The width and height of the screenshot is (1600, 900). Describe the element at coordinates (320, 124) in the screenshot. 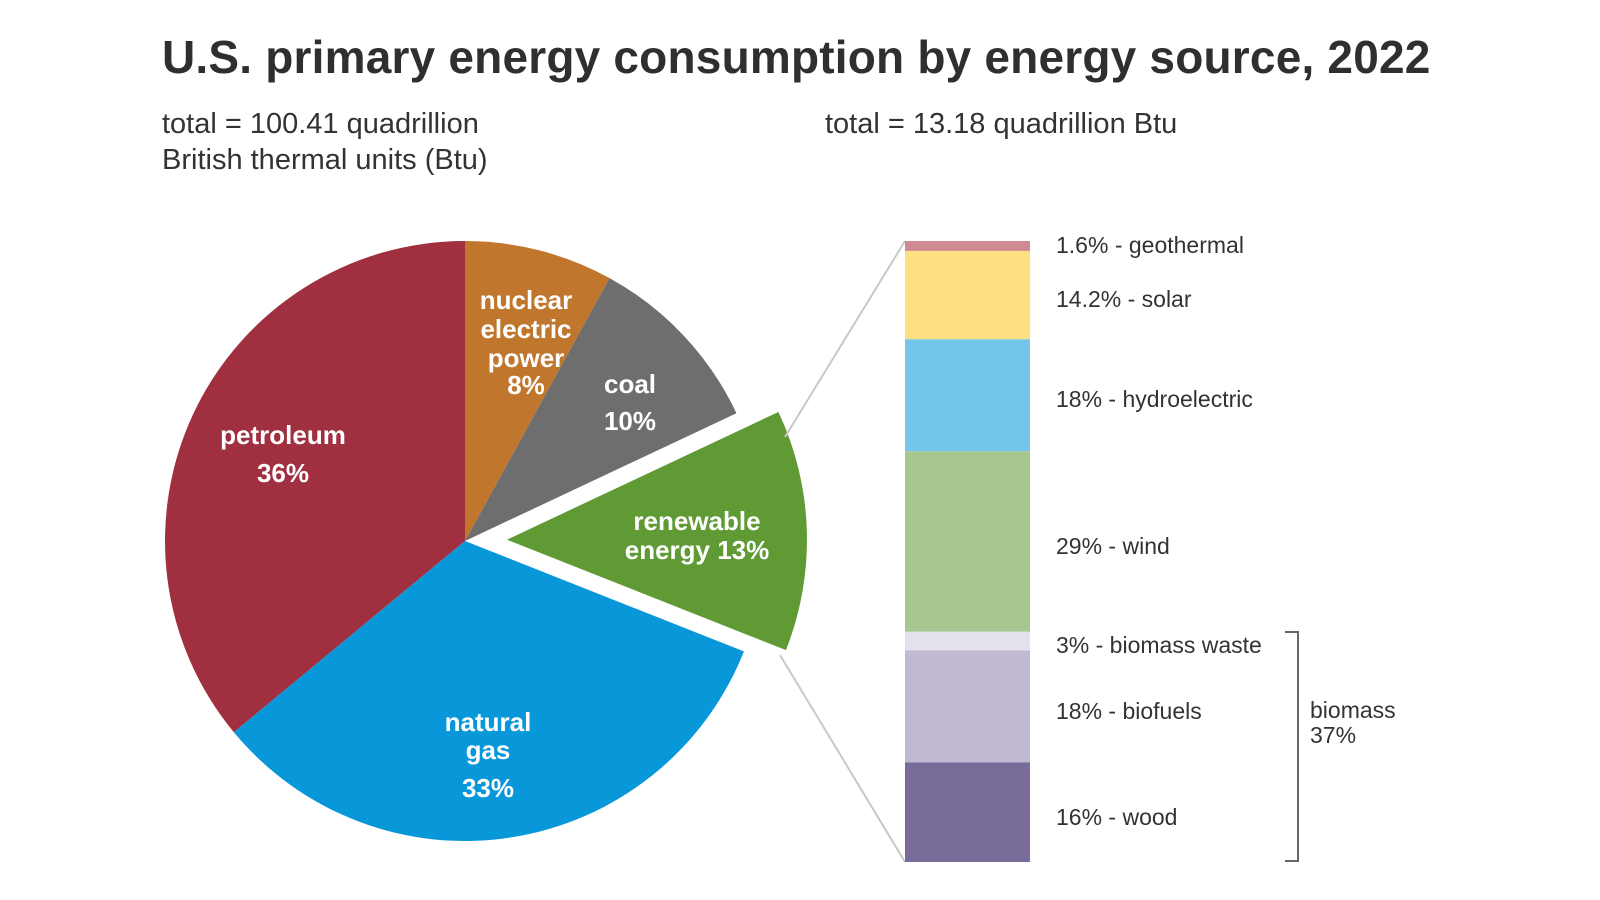

I see `pie-total-line1: total = 100.41 quadrillion` at that location.